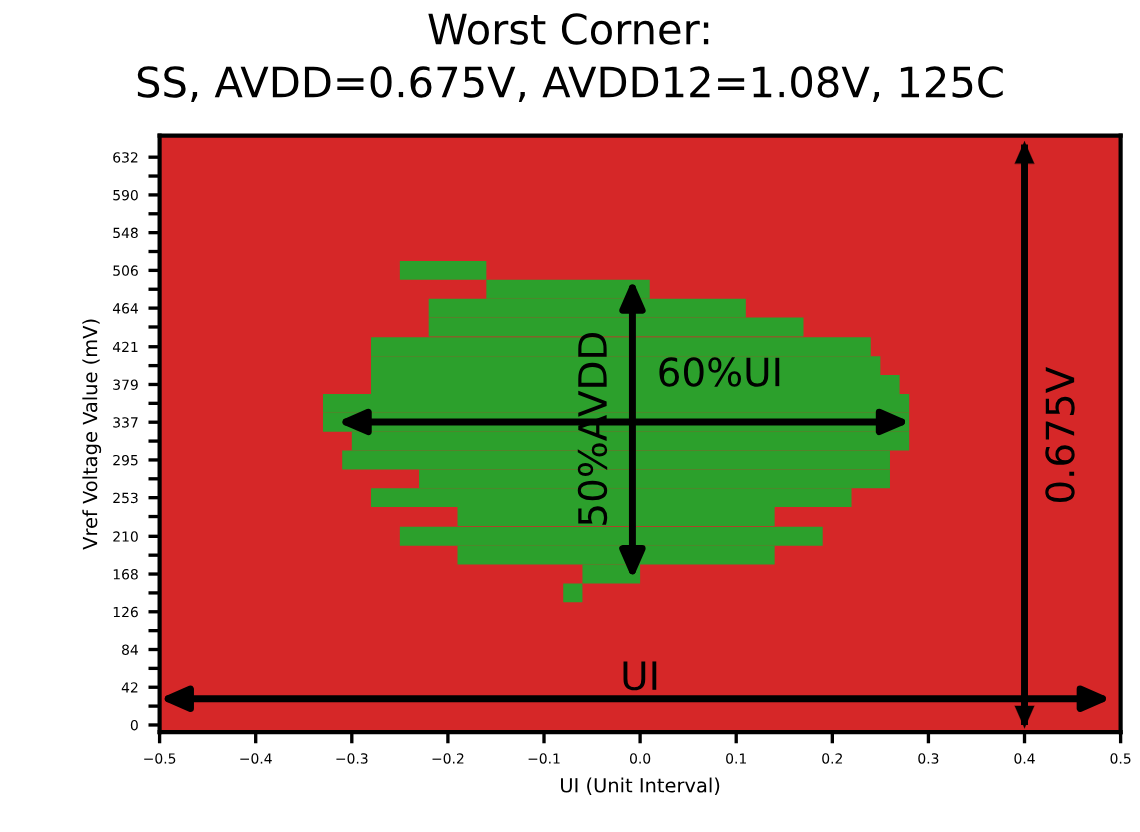  I want to click on annotation: UI, so click(640, 676).